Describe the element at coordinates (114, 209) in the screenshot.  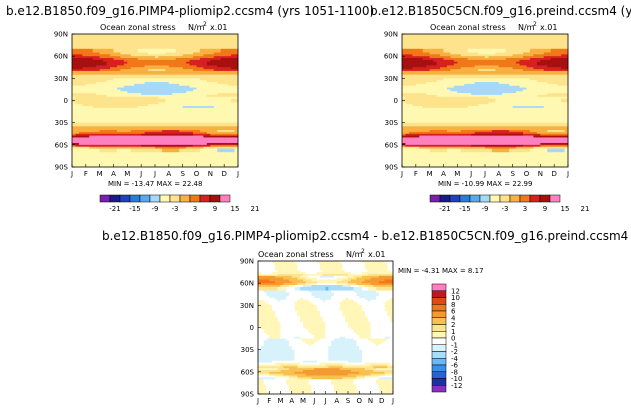
I see `colorbar-label: -21` at that location.